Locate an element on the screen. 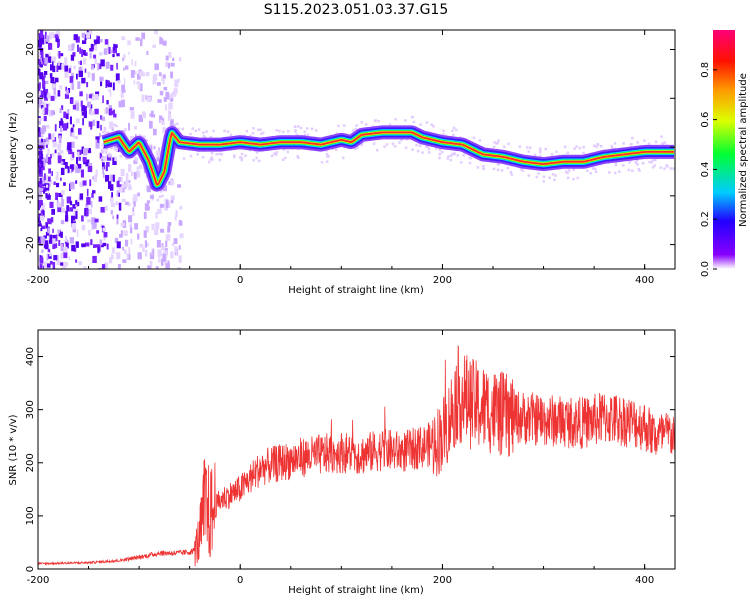 This screenshot has height=600, width=750. colorbar-tick-label: 0.6 is located at coordinates (705, 120).